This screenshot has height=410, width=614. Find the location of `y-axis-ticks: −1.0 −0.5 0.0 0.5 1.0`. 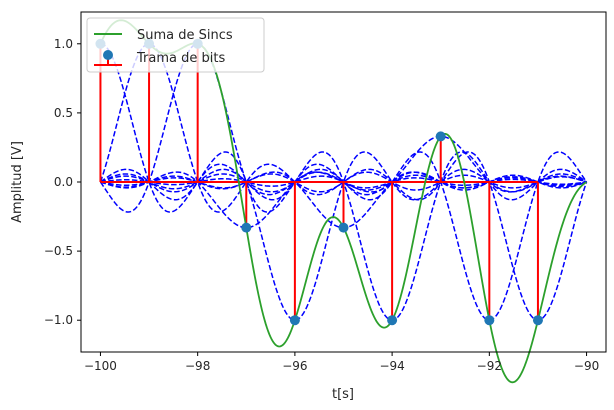

y-axis-ticks: −1.0 −0.5 0.0 0.5 1.0 is located at coordinates (62, 182).